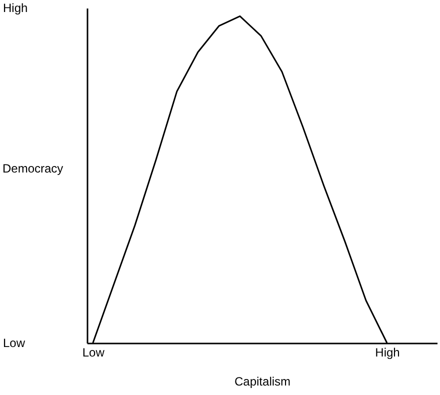 Image resolution: width=440 pixels, height=395 pixels. I want to click on text: Low, so click(14, 343).